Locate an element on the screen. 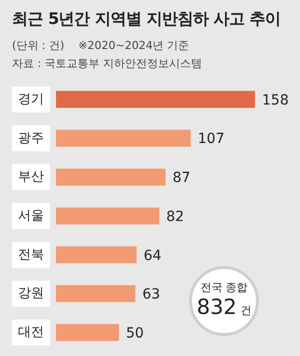  circle-badge: 전국 종합 832 건 is located at coordinates (224, 301).